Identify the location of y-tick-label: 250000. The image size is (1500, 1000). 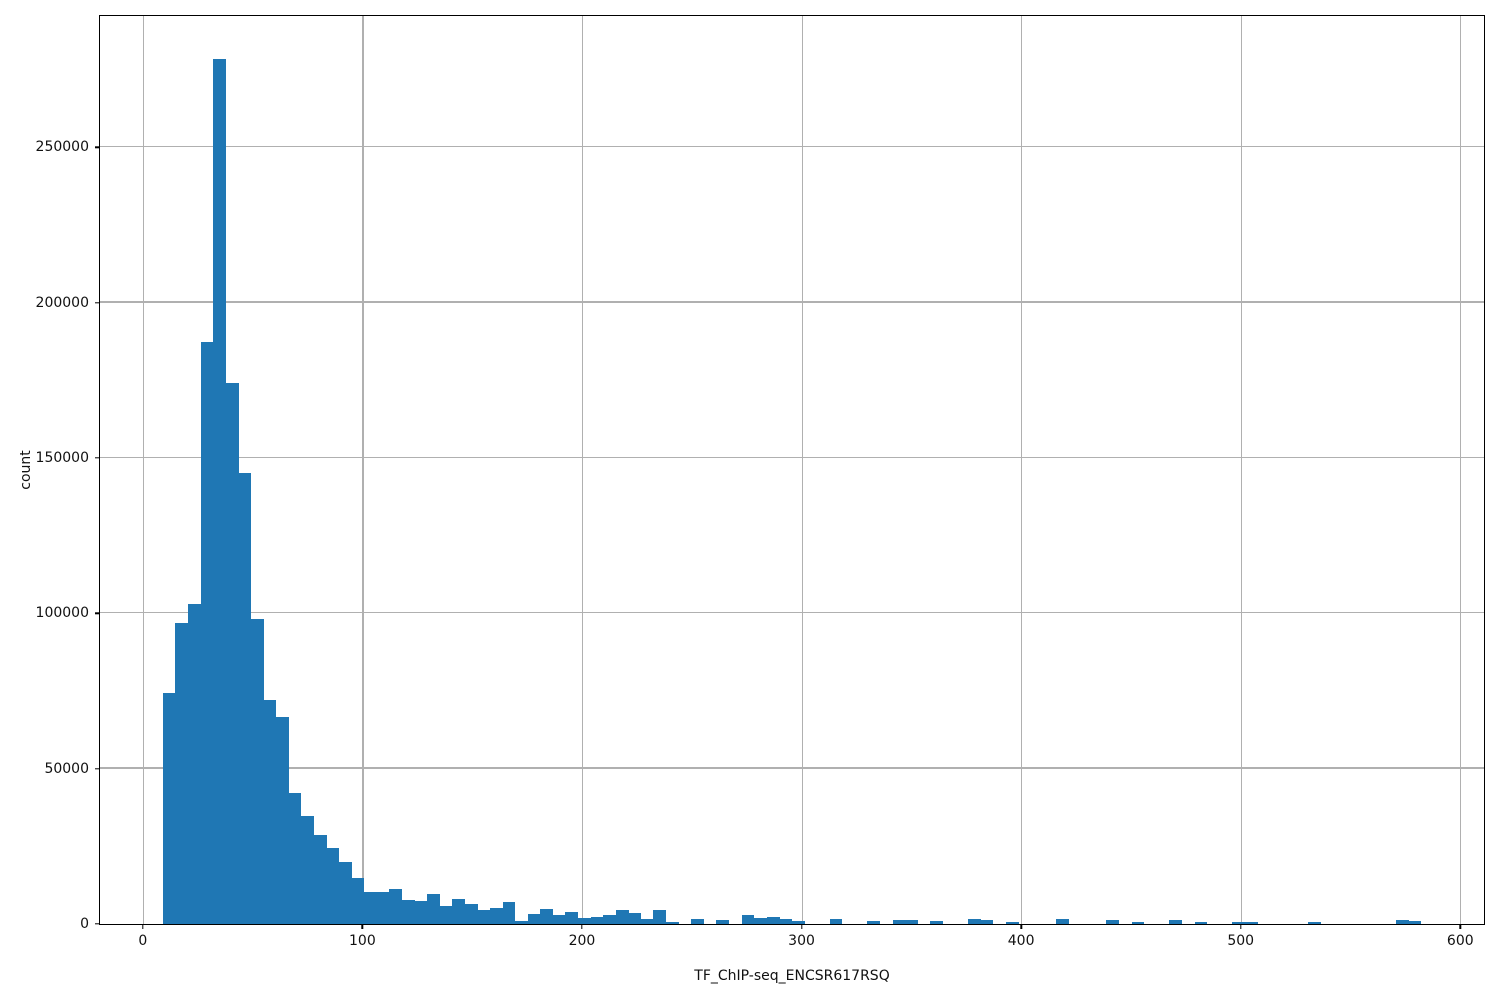
(62, 147).